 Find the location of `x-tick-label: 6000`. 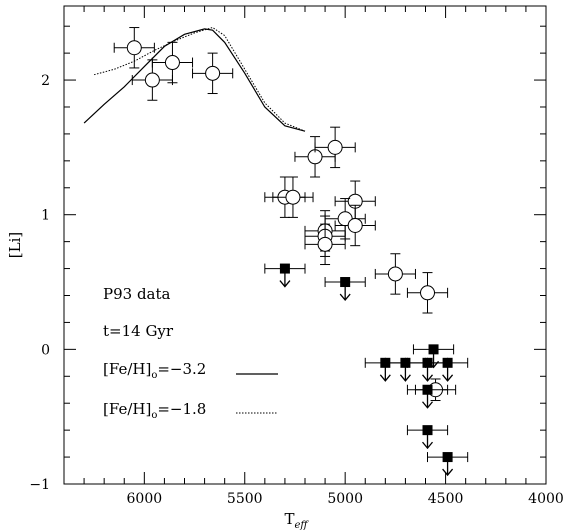

x-tick-label: 6000 is located at coordinates (145, 499).